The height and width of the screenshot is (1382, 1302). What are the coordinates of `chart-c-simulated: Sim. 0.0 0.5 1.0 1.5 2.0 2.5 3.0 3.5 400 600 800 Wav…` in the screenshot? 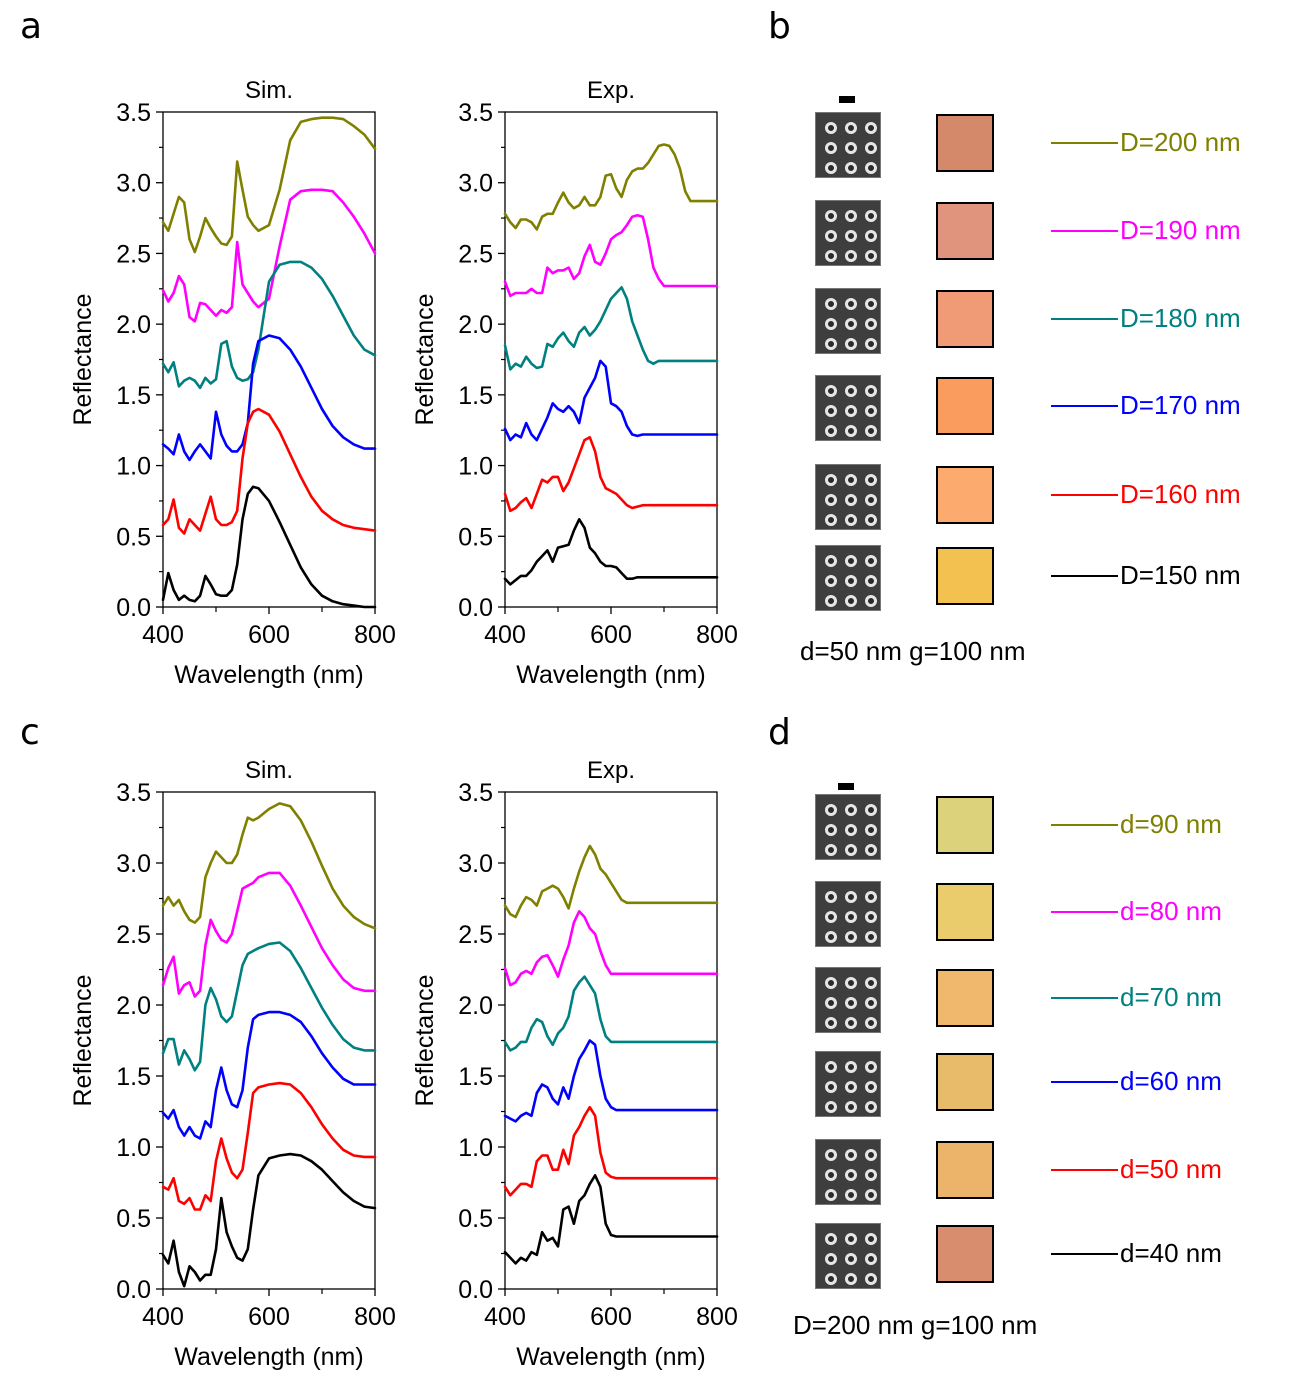 It's located at (232, 1064).